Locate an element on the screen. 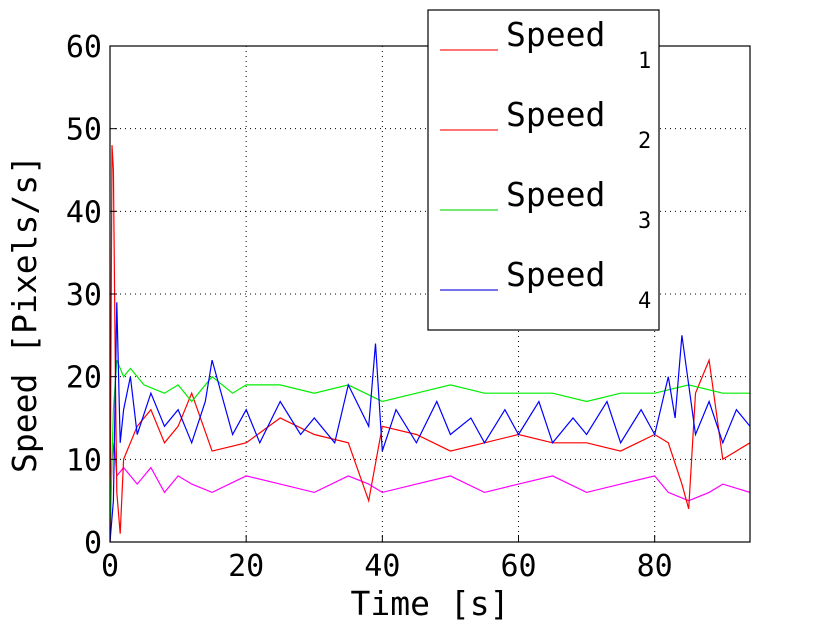  legend-box is located at coordinates (543, 170).